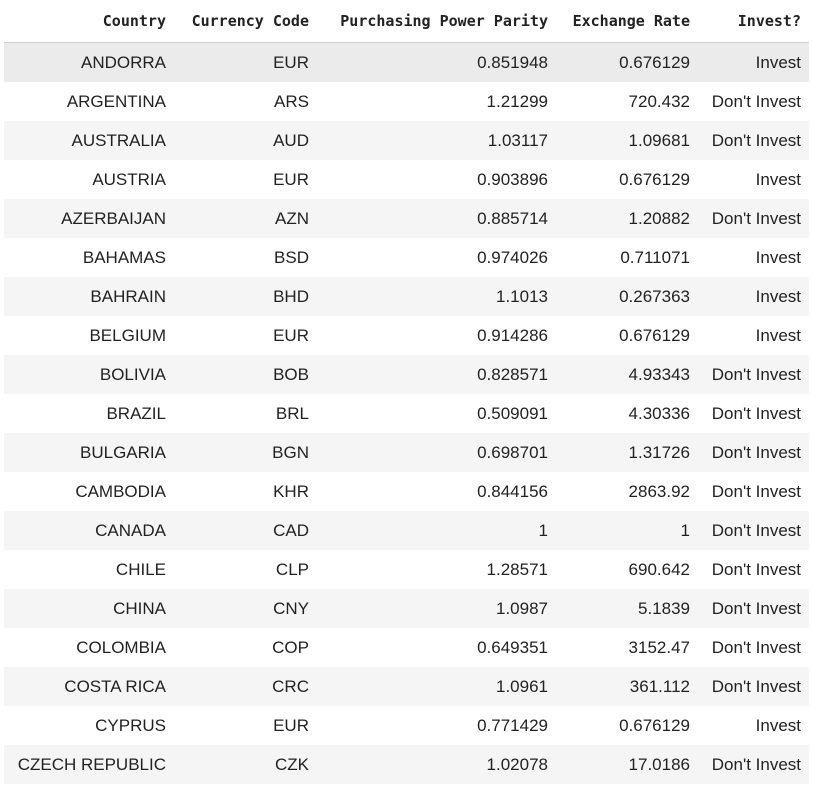 The image size is (813, 798). Describe the element at coordinates (627, 764) in the screenshot. I see `exchange-rate-cell: 17.0186` at that location.